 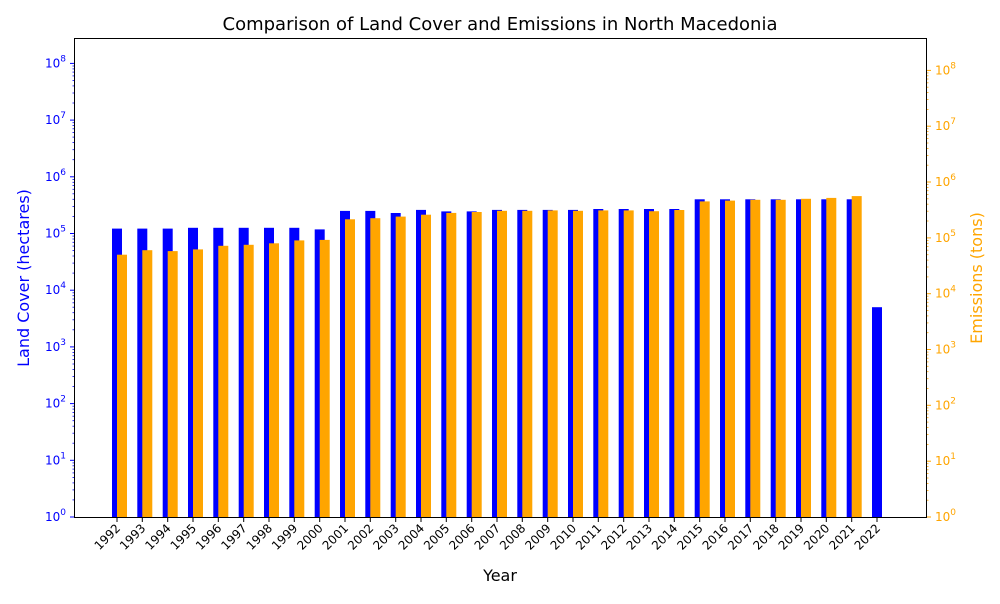 I want to click on x-tick-label: 2005, so click(x=436, y=536).